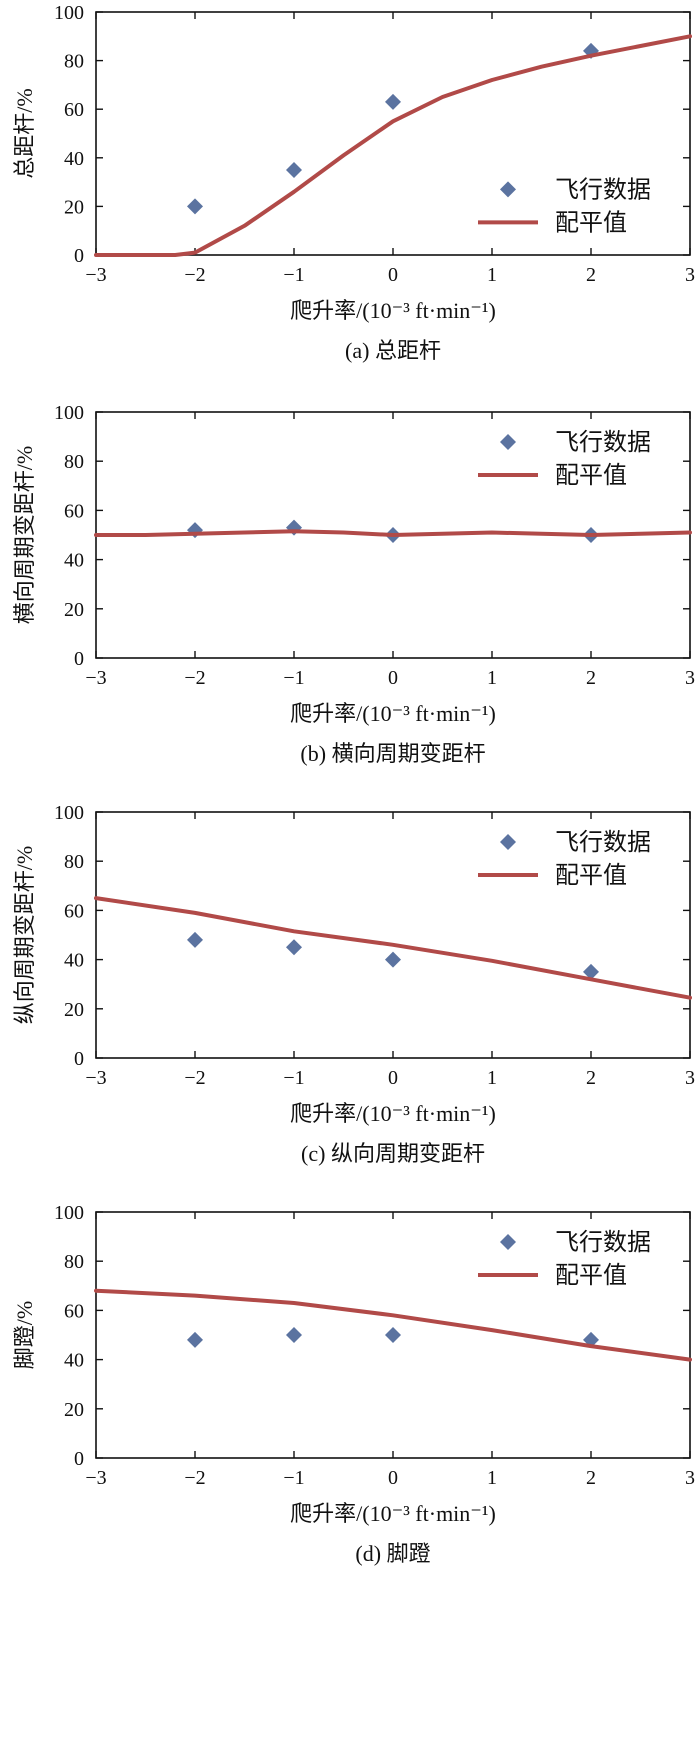 The height and width of the screenshot is (1749, 700). Describe the element at coordinates (393, 350) in the screenshot. I see `panel-caption: (a) 总距杆` at that location.